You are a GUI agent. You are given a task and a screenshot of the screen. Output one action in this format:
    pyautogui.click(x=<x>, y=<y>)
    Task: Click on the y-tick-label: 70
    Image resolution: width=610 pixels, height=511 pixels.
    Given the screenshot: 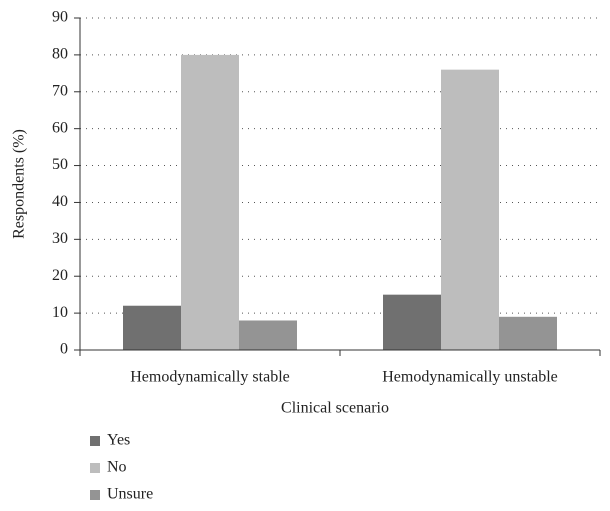 What is the action you would take?
    pyautogui.click(x=60, y=90)
    